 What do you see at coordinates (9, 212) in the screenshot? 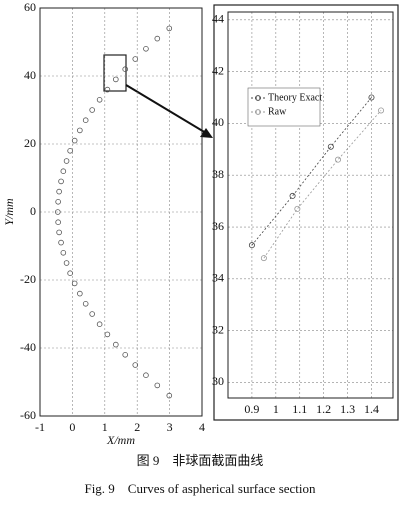
I see `y-axis-label: Y/mm` at bounding box center [9, 212].